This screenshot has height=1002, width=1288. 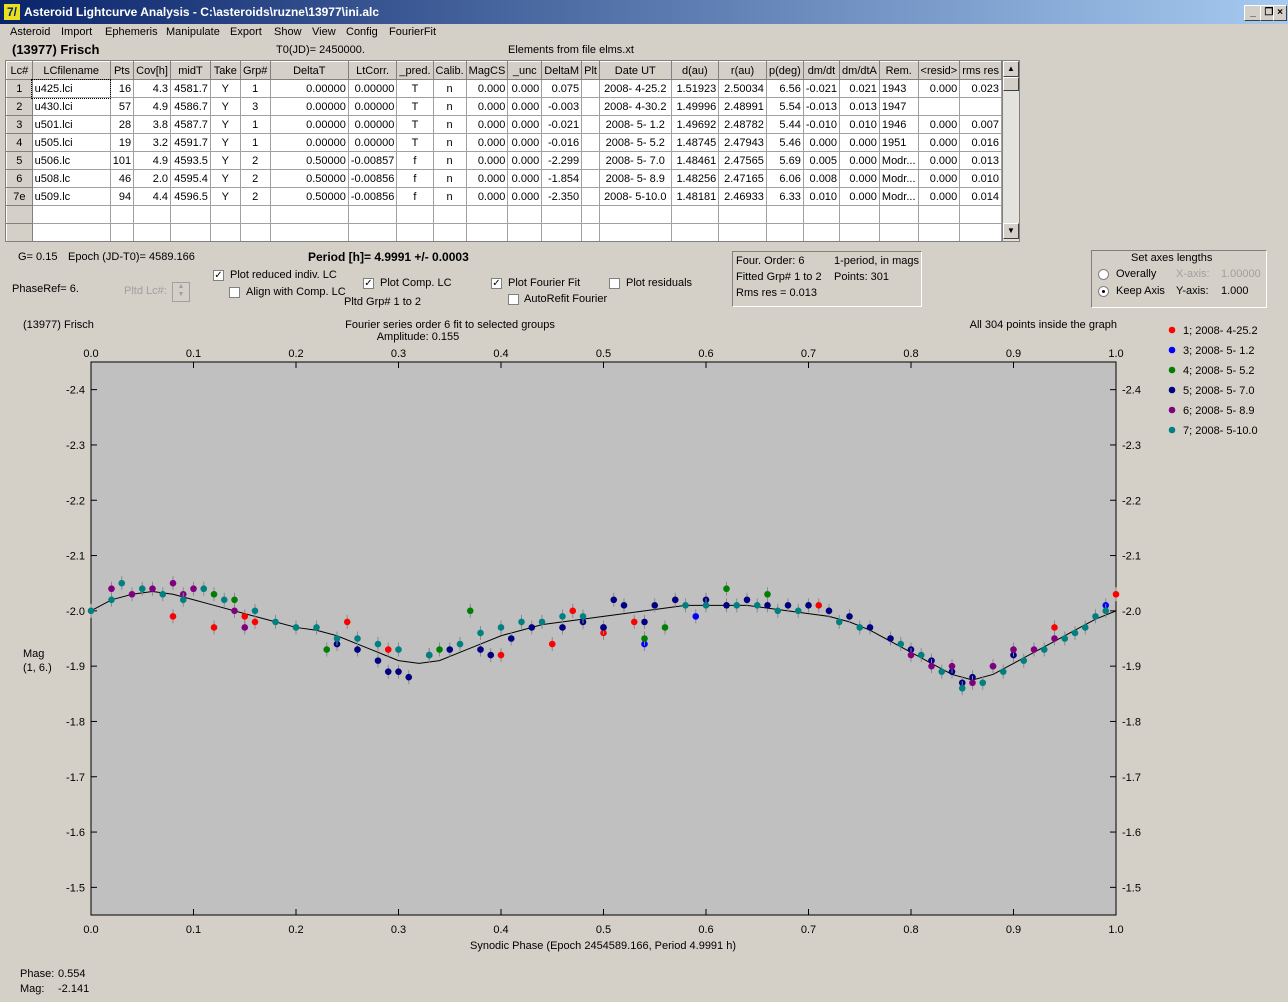 What do you see at coordinates (181, 292) in the screenshot?
I see `pltd-lc-spinner: ▲ ▼` at bounding box center [181, 292].